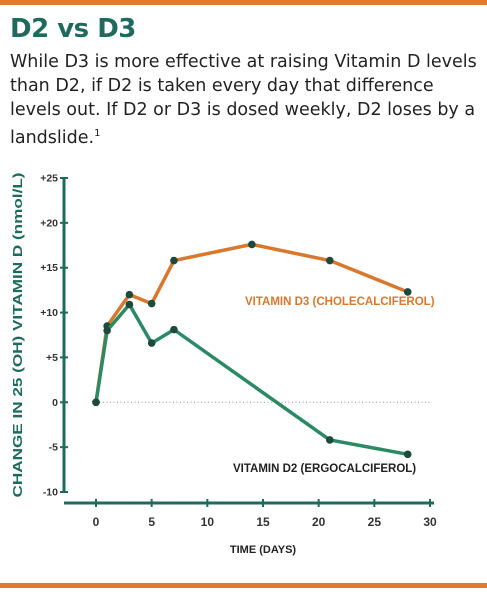 The image size is (487, 598). Describe the element at coordinates (53, 448) in the screenshot. I see `y-tick-label: -5` at that location.